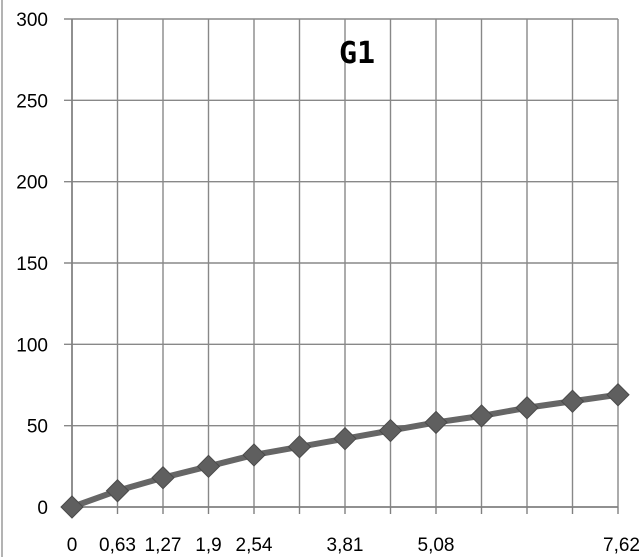 This screenshot has width=642, height=557. What do you see at coordinates (254, 545) in the screenshot?
I see `x-tick-label: 2,54` at bounding box center [254, 545].